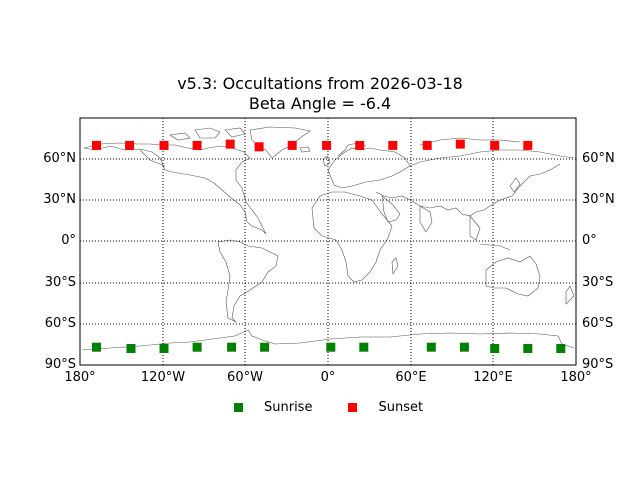 The image size is (640, 480). I want to click on x-tick-180e: 180°, so click(576, 377).